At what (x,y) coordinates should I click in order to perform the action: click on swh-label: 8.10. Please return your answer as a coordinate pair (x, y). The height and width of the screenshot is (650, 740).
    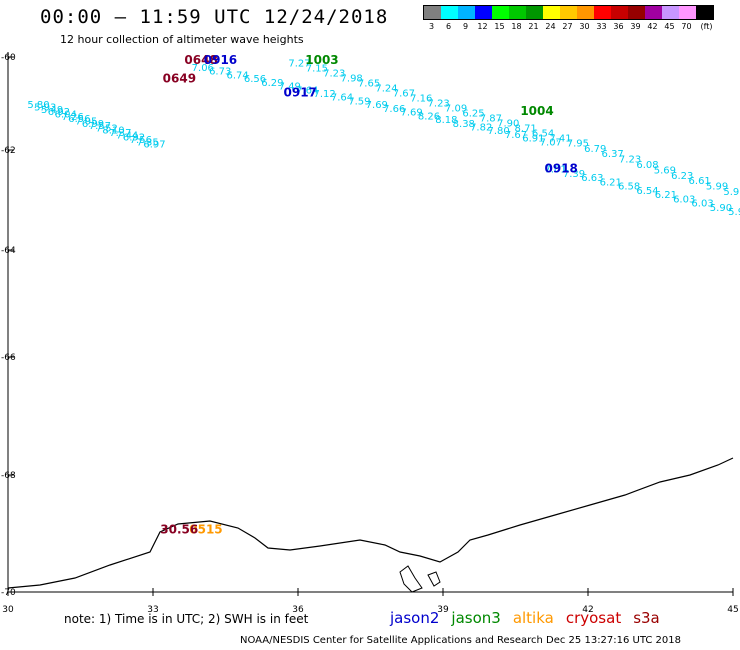
    Looking at the image, I should click on (113, 131).